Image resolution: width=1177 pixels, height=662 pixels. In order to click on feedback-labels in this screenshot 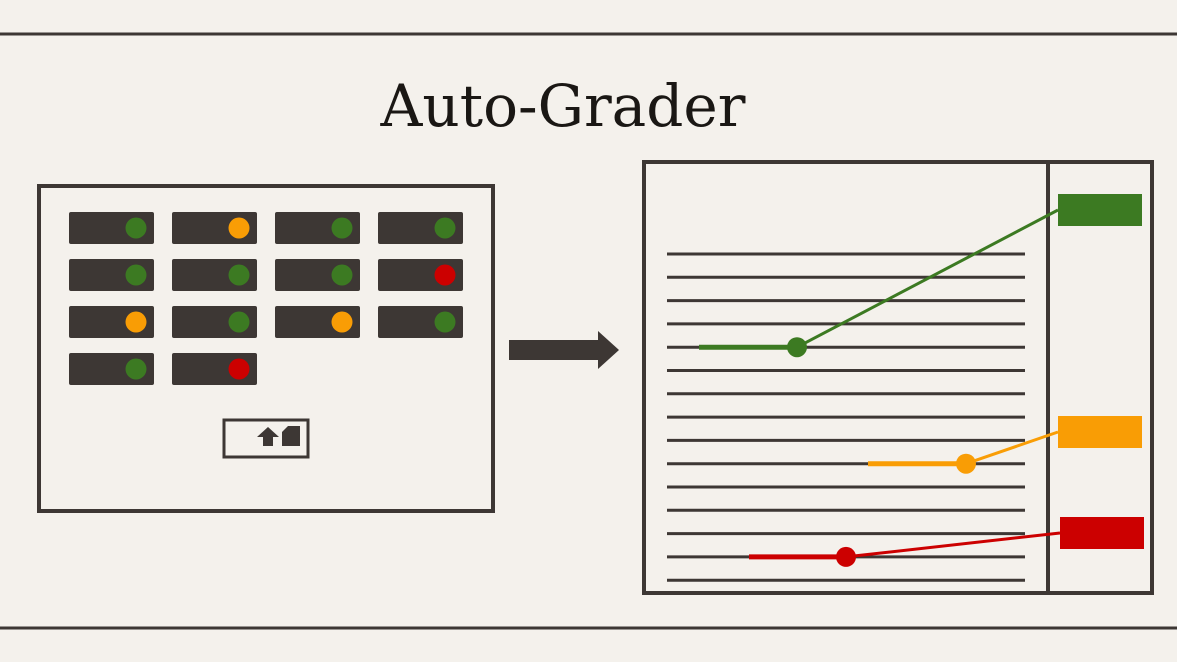, I will do `click(1101, 371)`.